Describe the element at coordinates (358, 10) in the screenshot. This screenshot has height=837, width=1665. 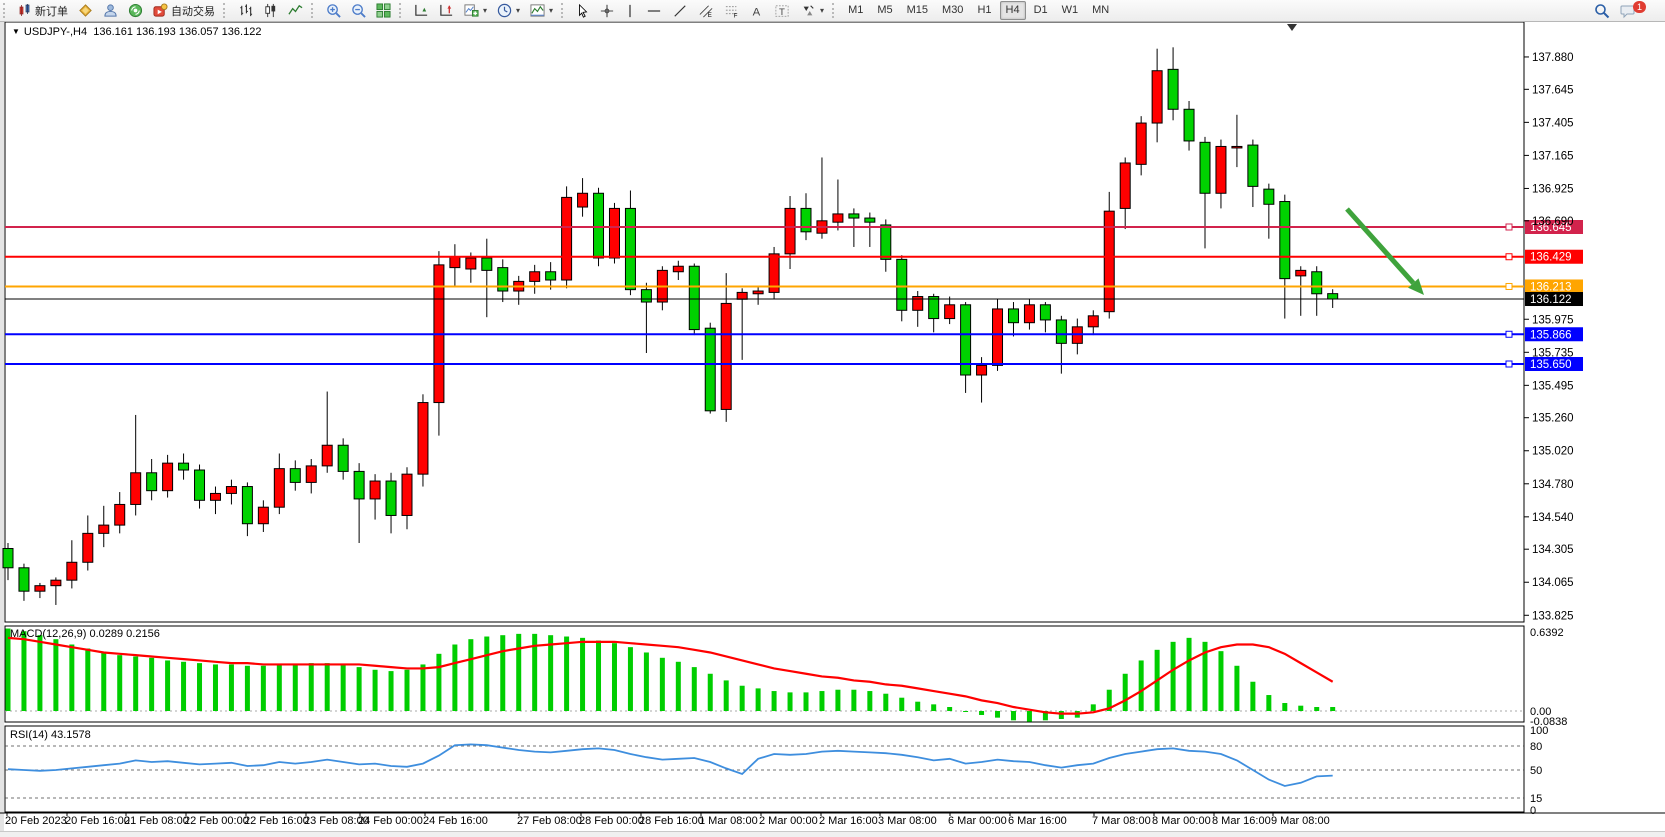
I see `zoom-out-button` at that location.